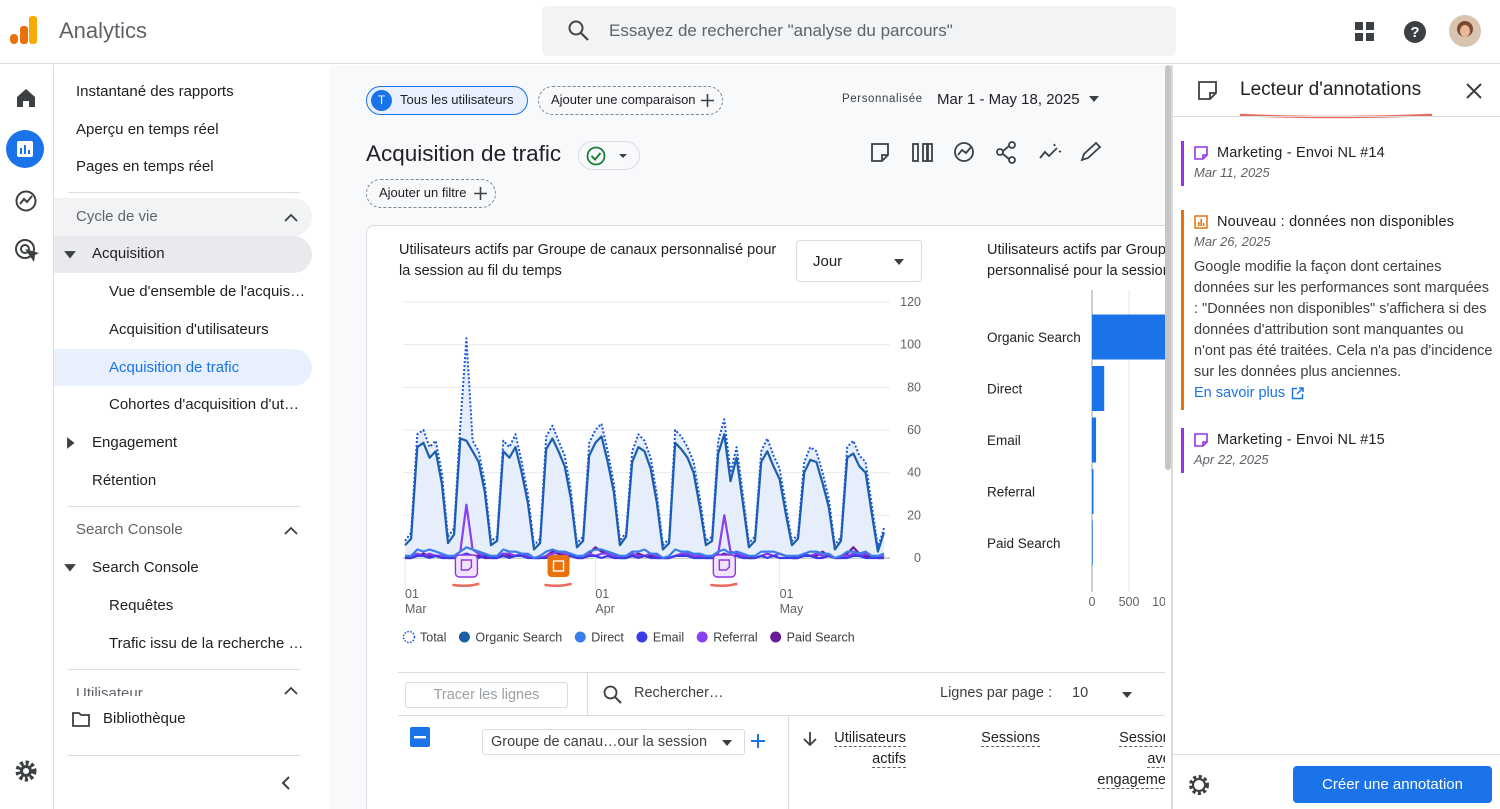 The height and width of the screenshot is (809, 1500). I want to click on category-label: Paid Search, so click(1024, 543).